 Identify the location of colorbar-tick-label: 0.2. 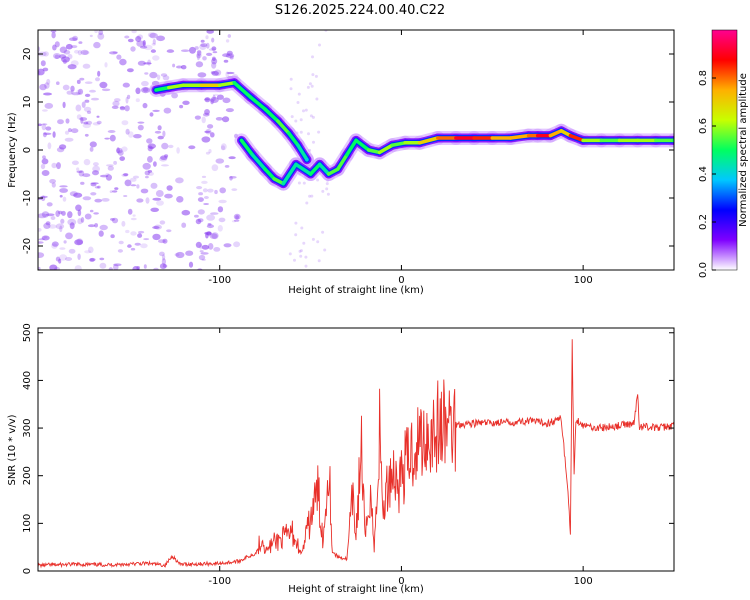
(703, 222).